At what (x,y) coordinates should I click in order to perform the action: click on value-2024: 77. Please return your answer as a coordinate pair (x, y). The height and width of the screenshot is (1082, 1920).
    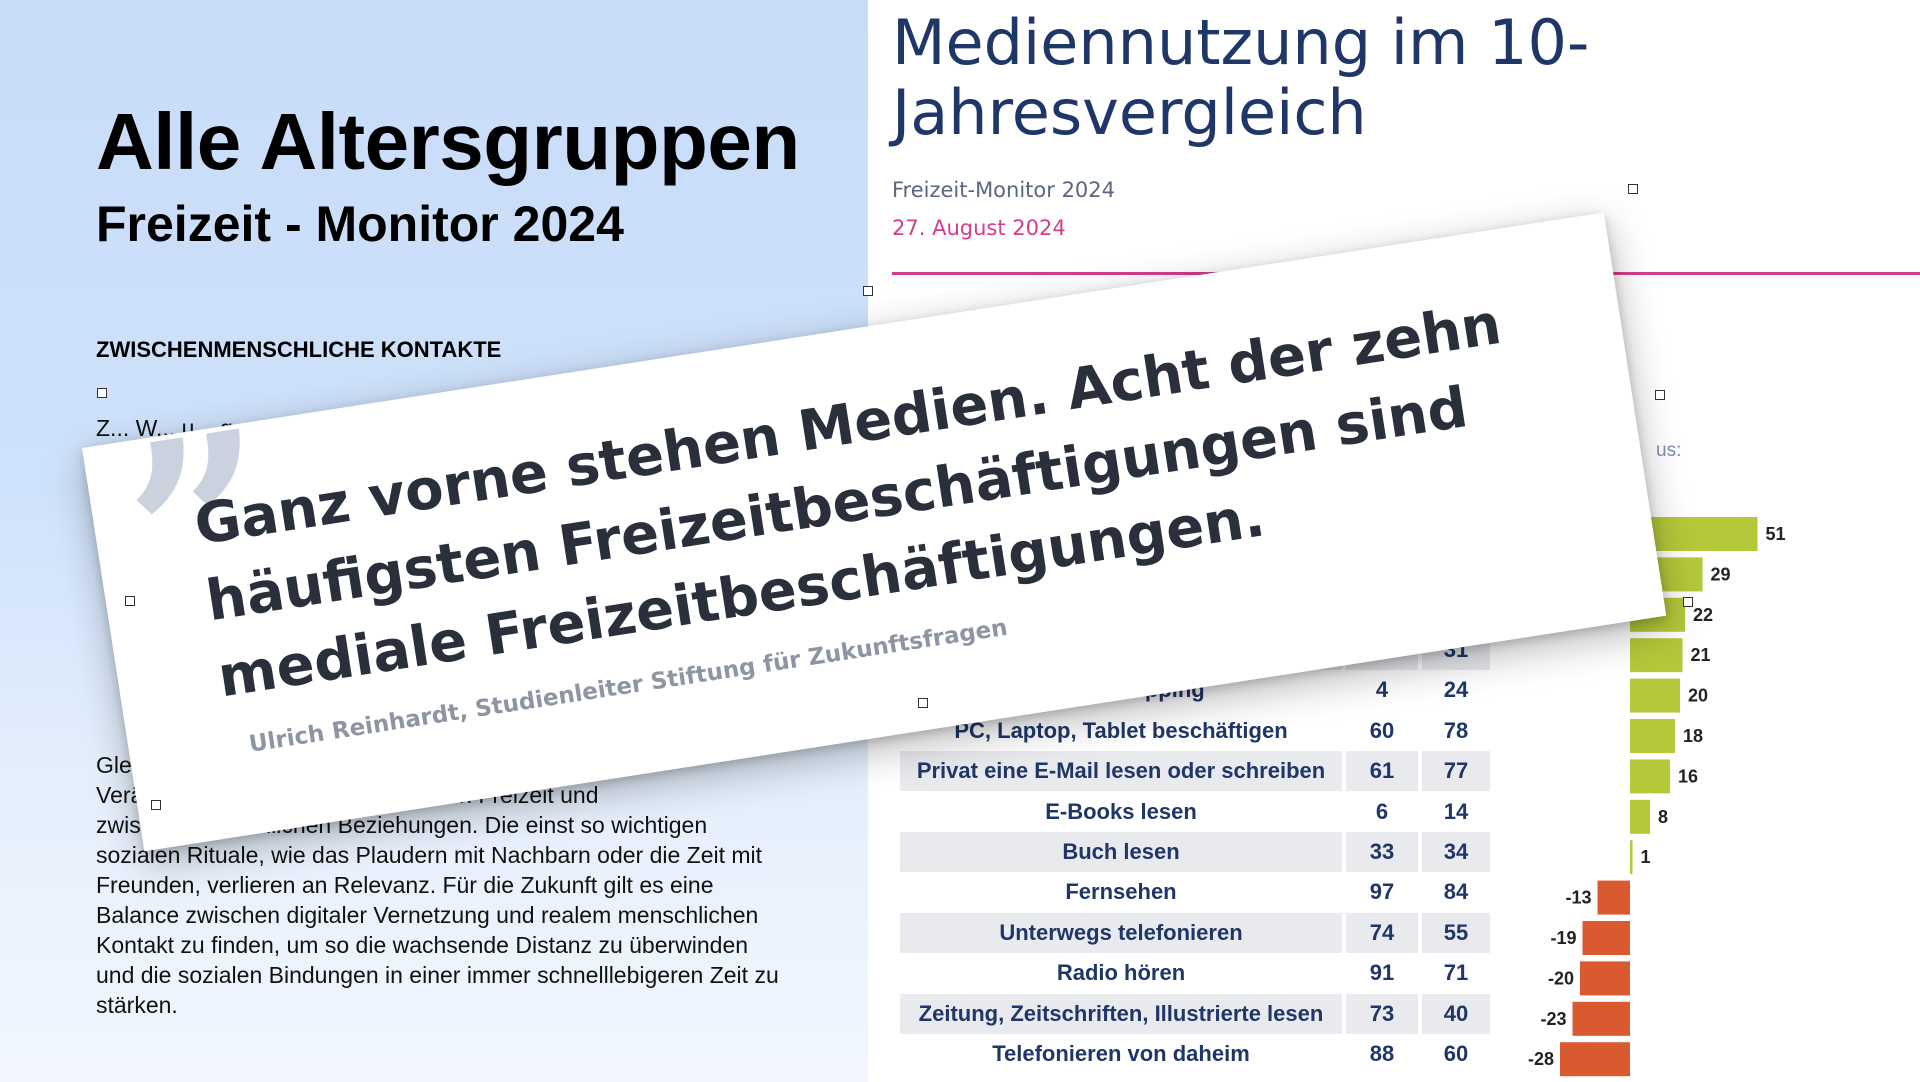
    Looking at the image, I should click on (1456, 771).